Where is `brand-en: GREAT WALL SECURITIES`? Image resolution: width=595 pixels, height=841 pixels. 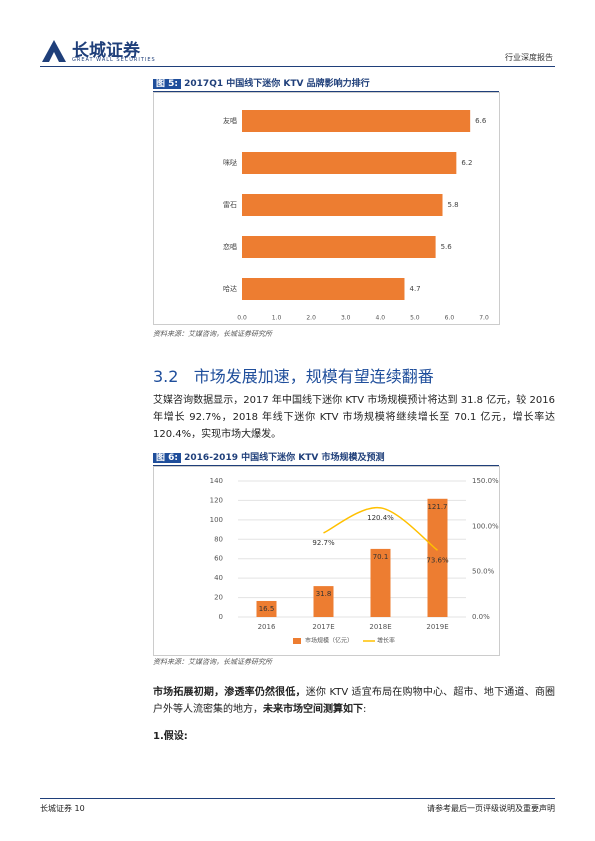 brand-en: GREAT WALL SECURITIES is located at coordinates (114, 60).